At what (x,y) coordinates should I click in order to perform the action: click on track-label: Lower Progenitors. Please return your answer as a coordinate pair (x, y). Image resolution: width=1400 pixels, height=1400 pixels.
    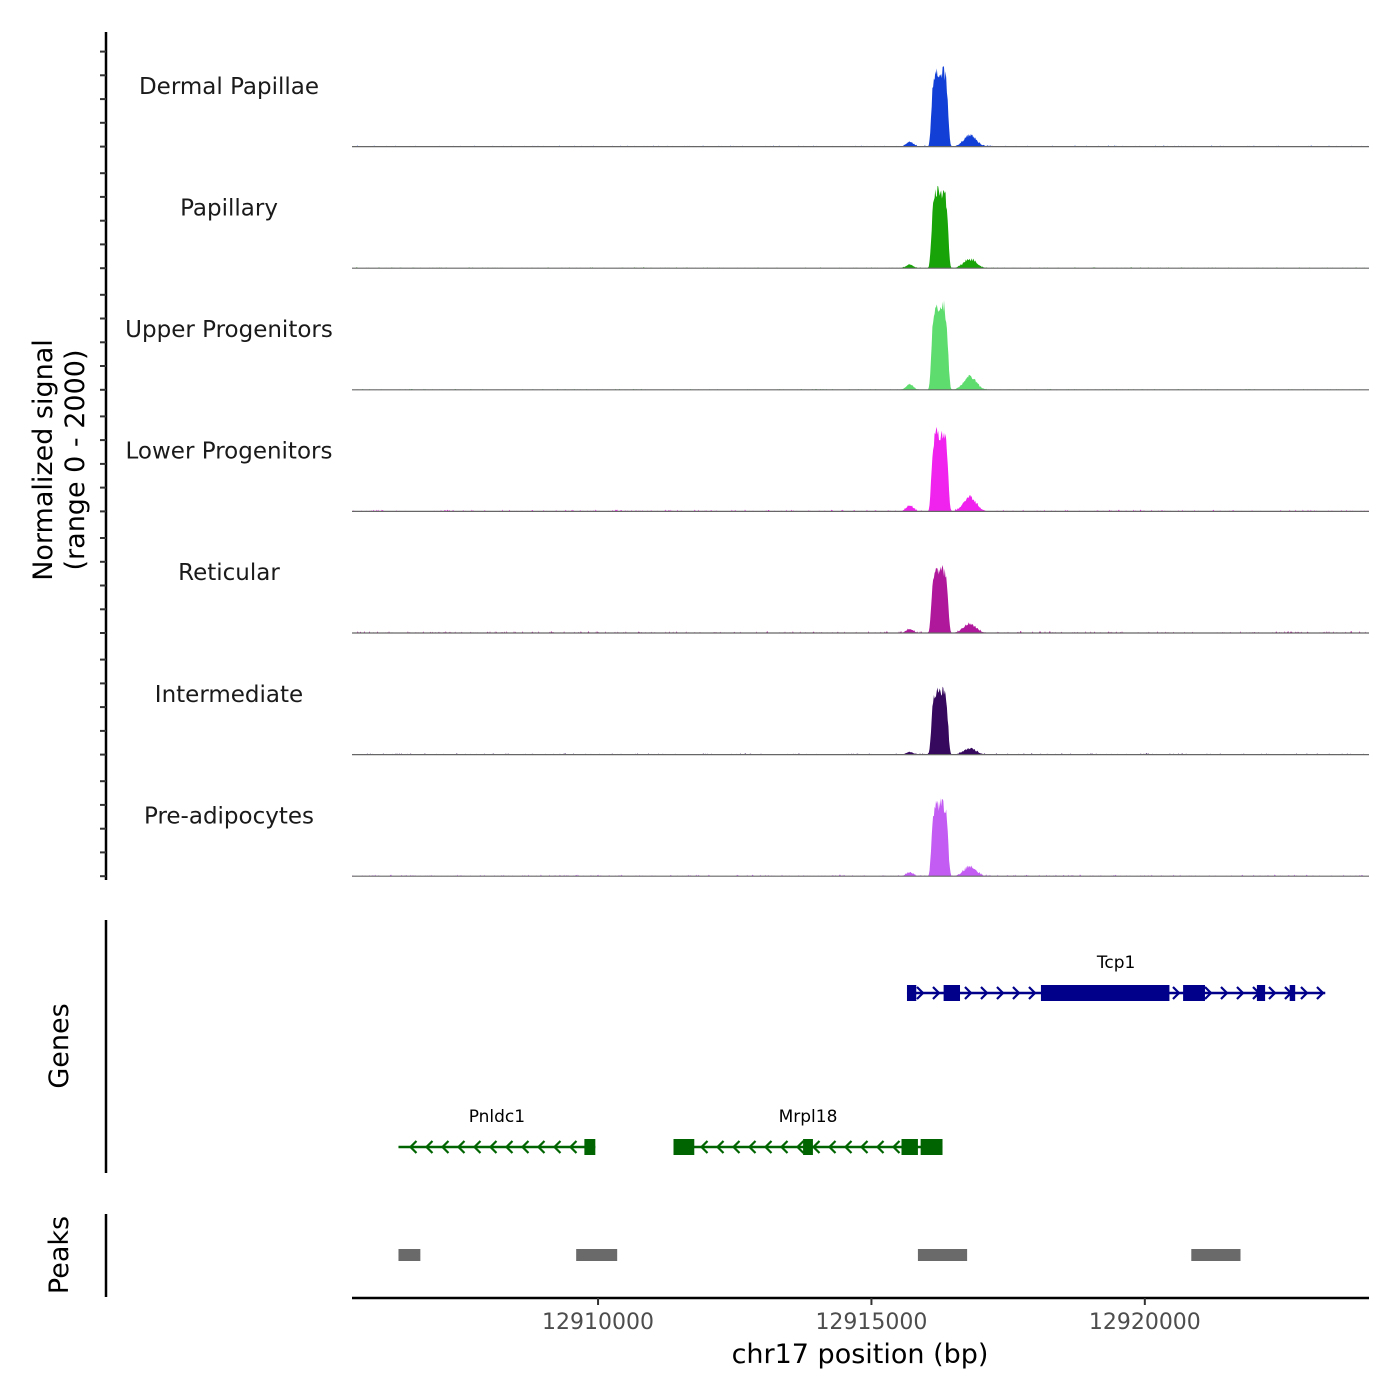
    Looking at the image, I should click on (229, 452).